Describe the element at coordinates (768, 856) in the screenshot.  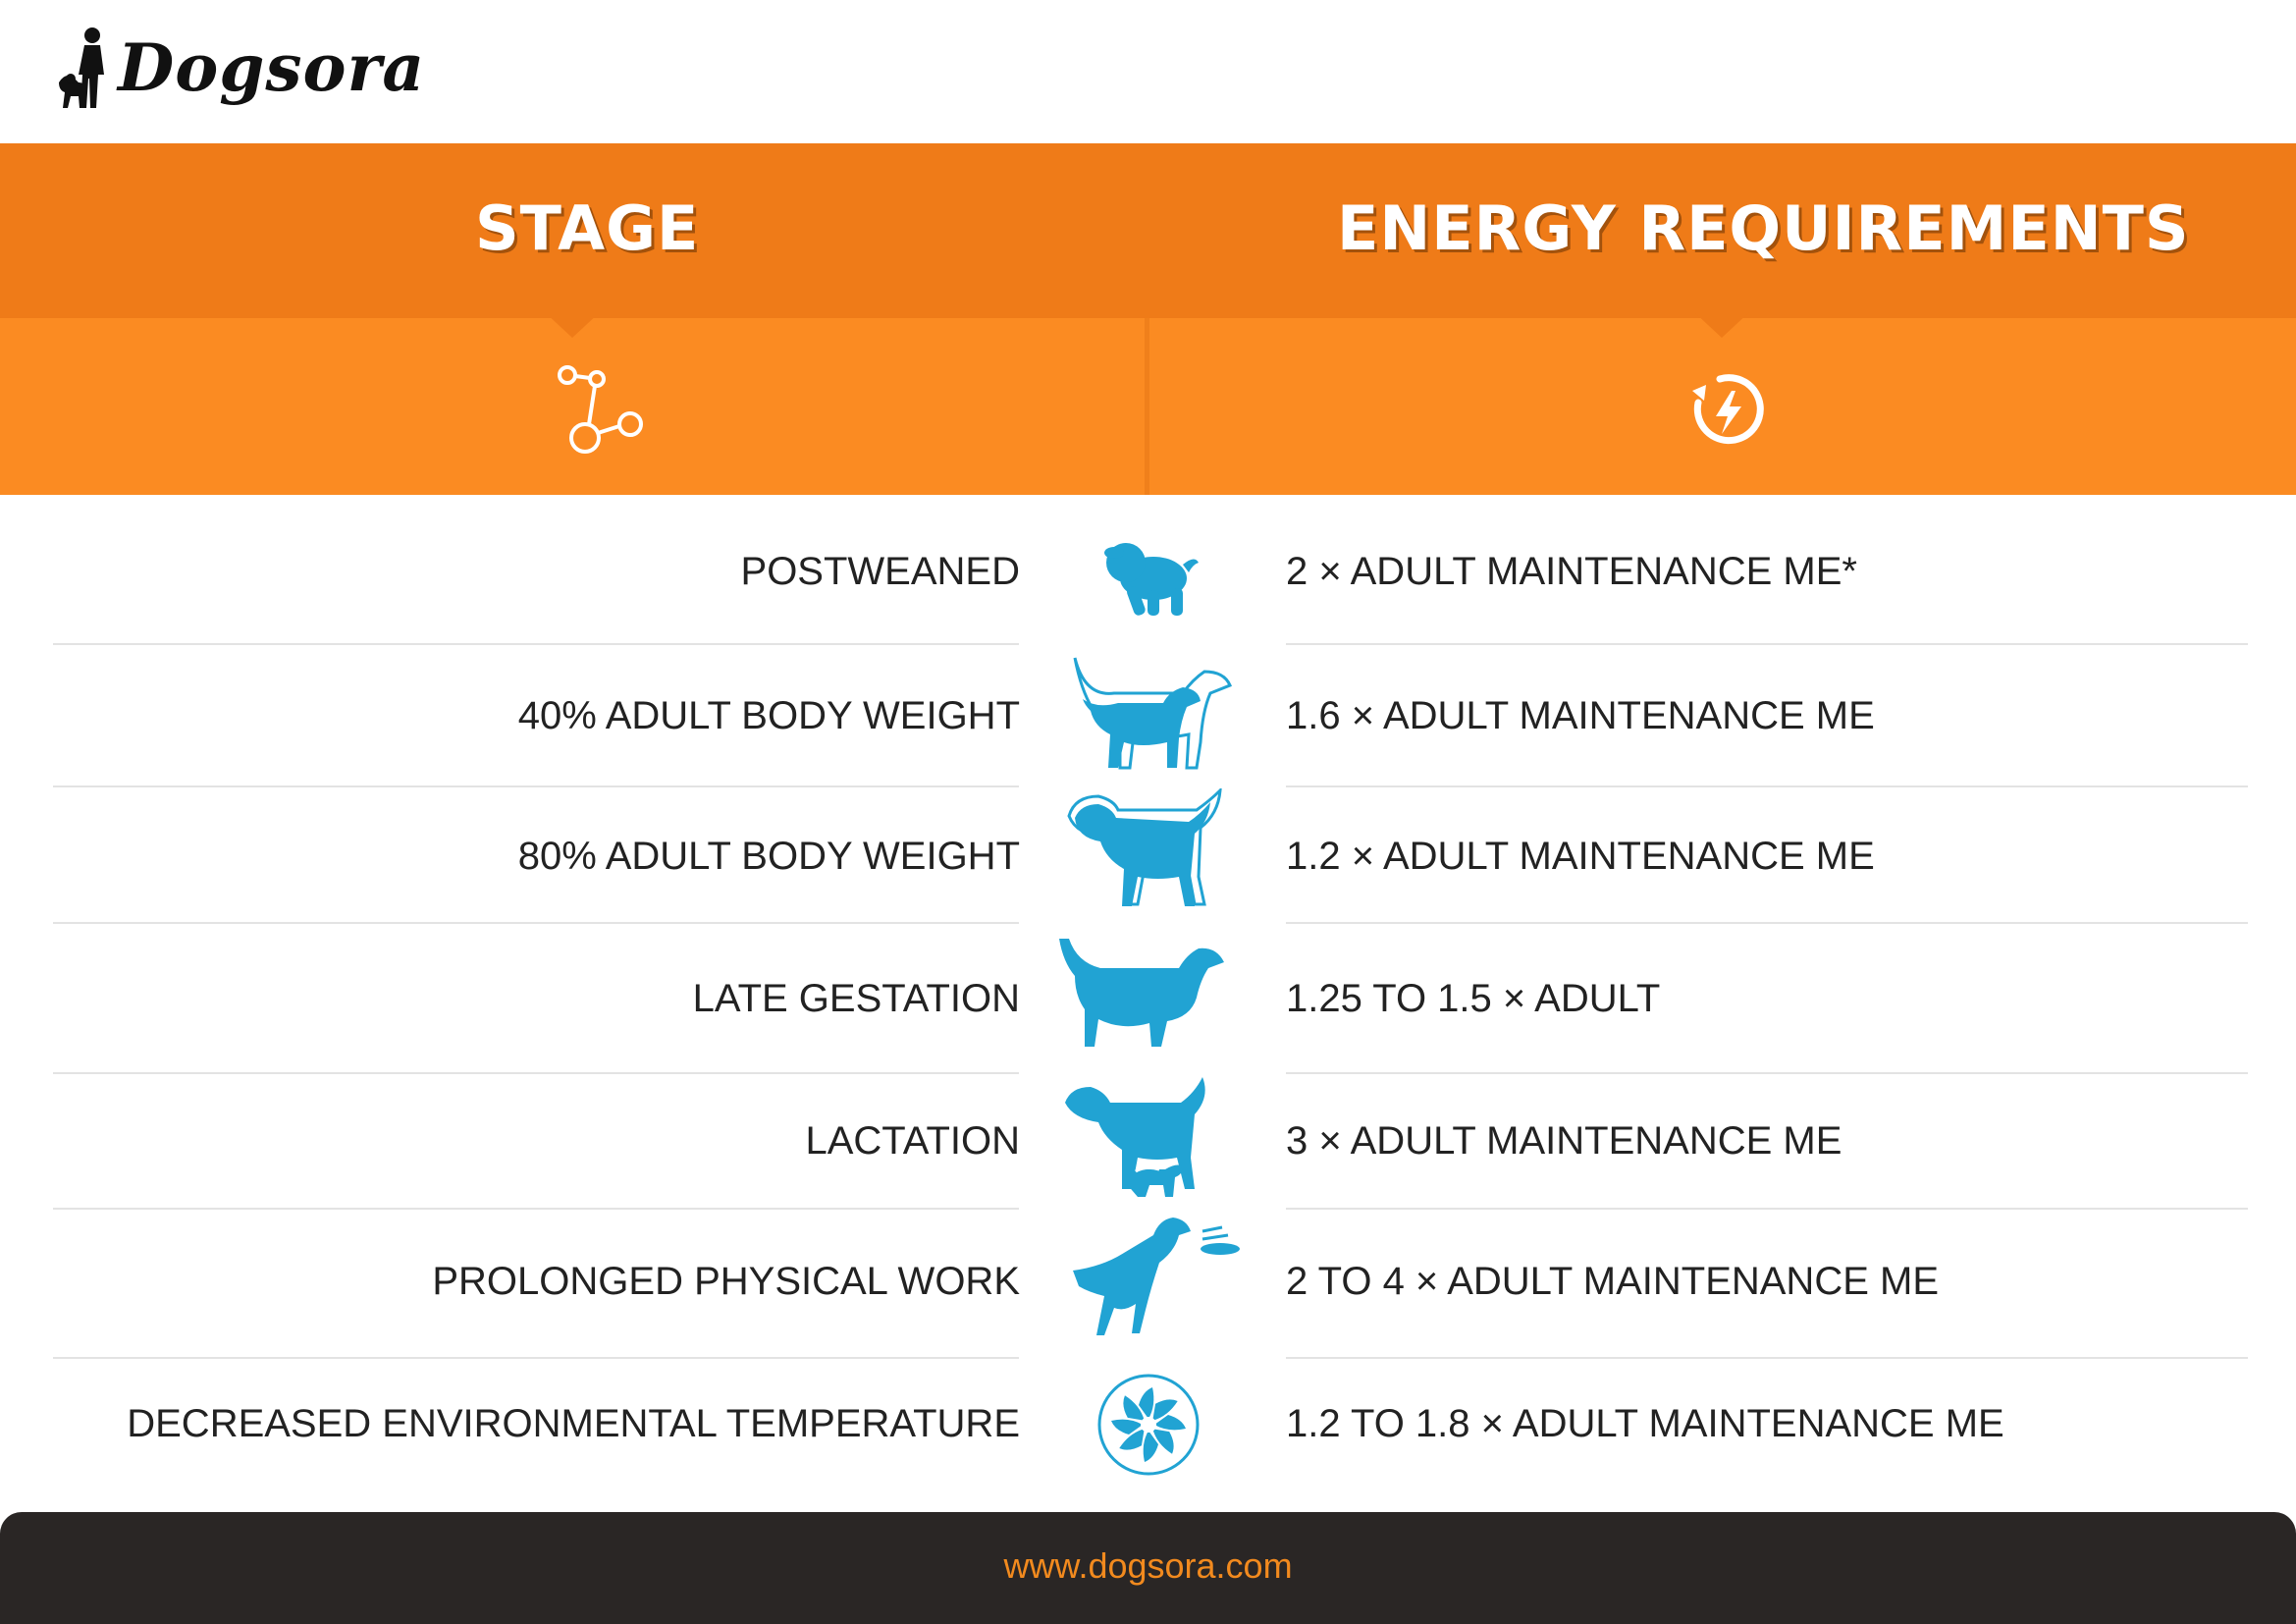
I see `stage-label: 80% ADULT BODY WEIGHT` at that location.